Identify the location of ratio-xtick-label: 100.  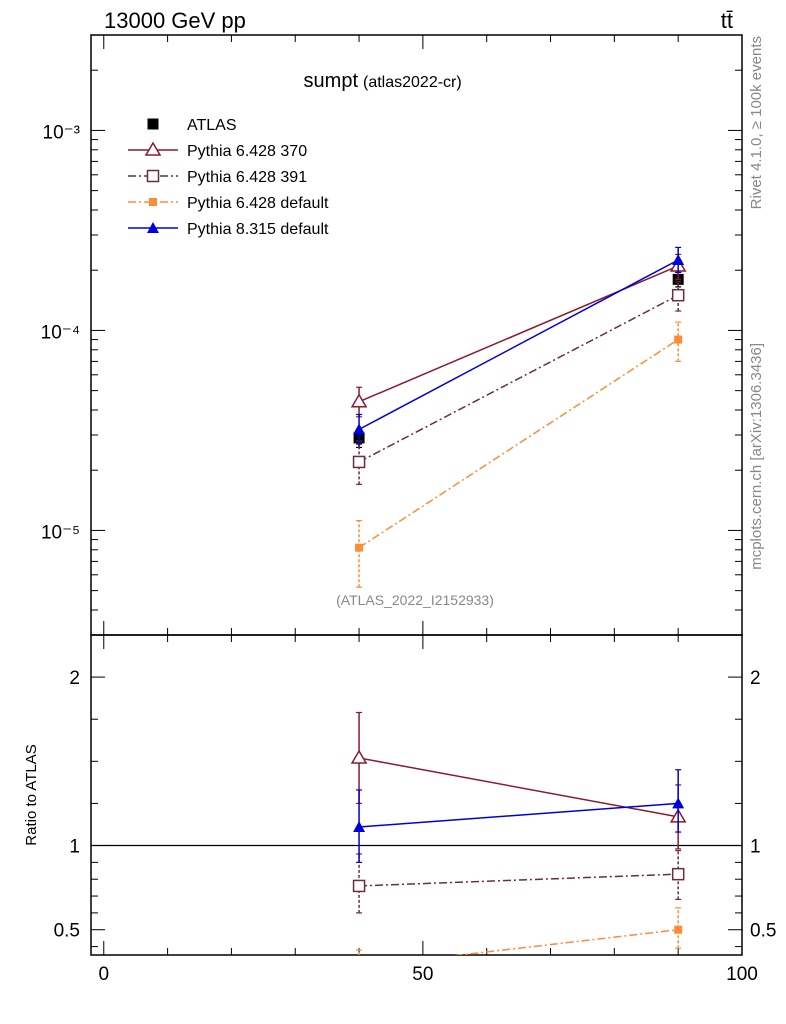
(742, 974).